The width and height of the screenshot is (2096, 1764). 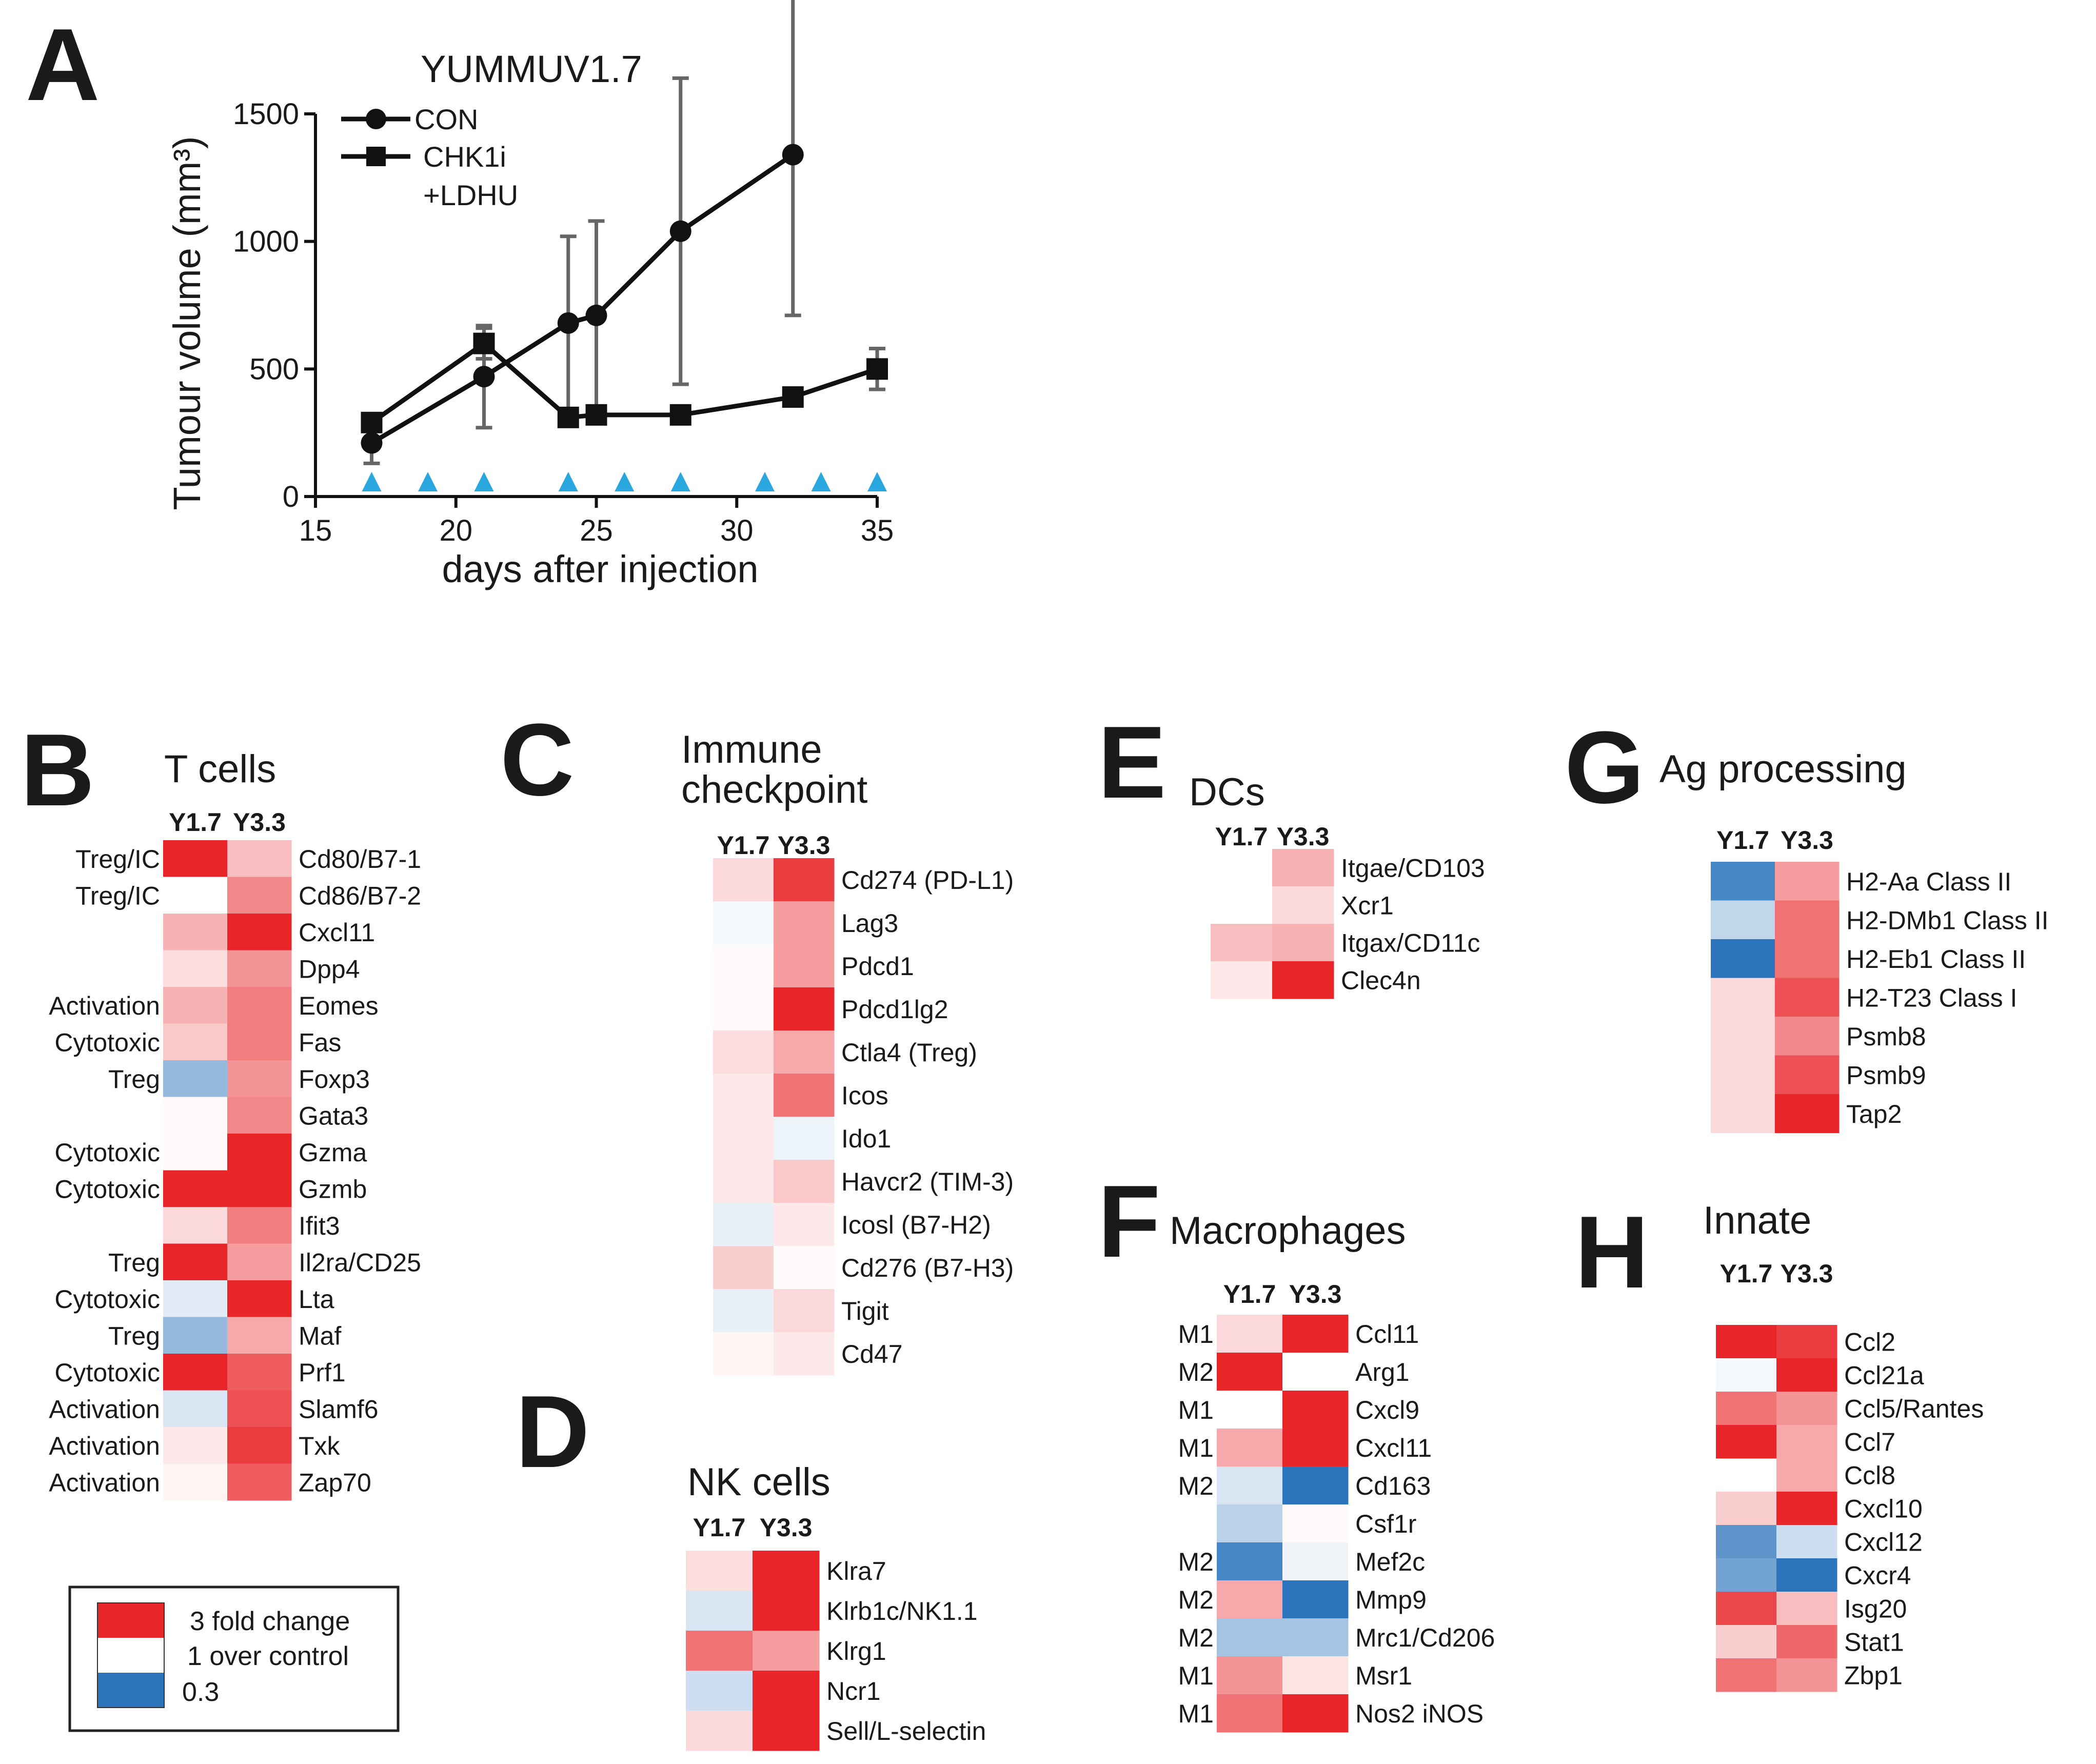 What do you see at coordinates (624, 382) in the screenshot?
I see `series-line` at bounding box center [624, 382].